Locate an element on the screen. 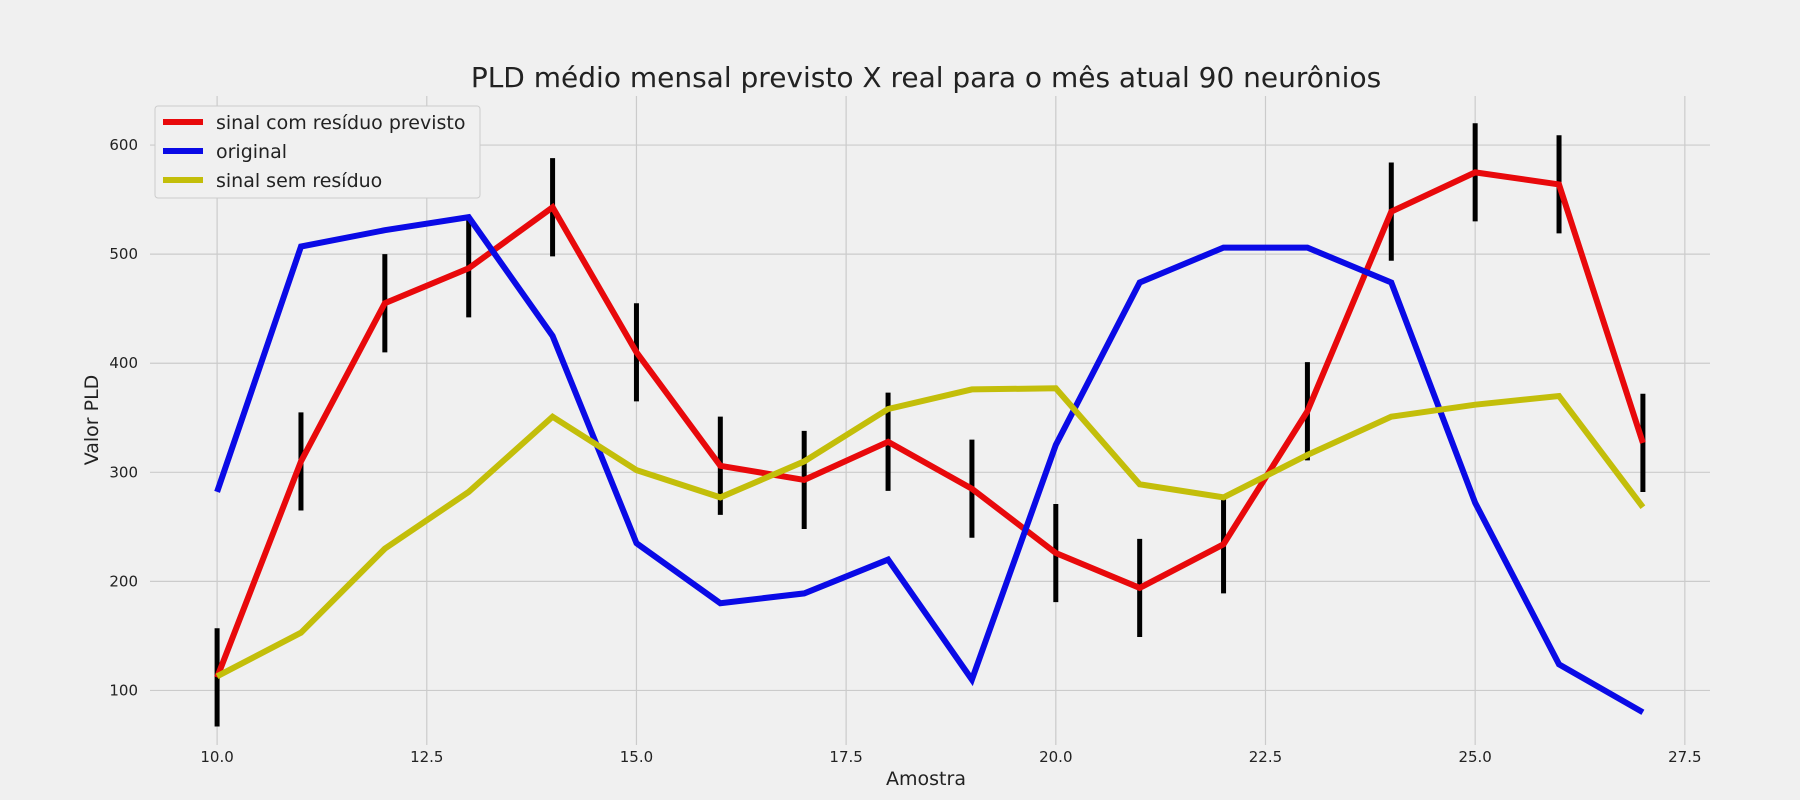 This screenshot has height=800, width=1800. x-axis-label: Amostra is located at coordinates (926, 779).